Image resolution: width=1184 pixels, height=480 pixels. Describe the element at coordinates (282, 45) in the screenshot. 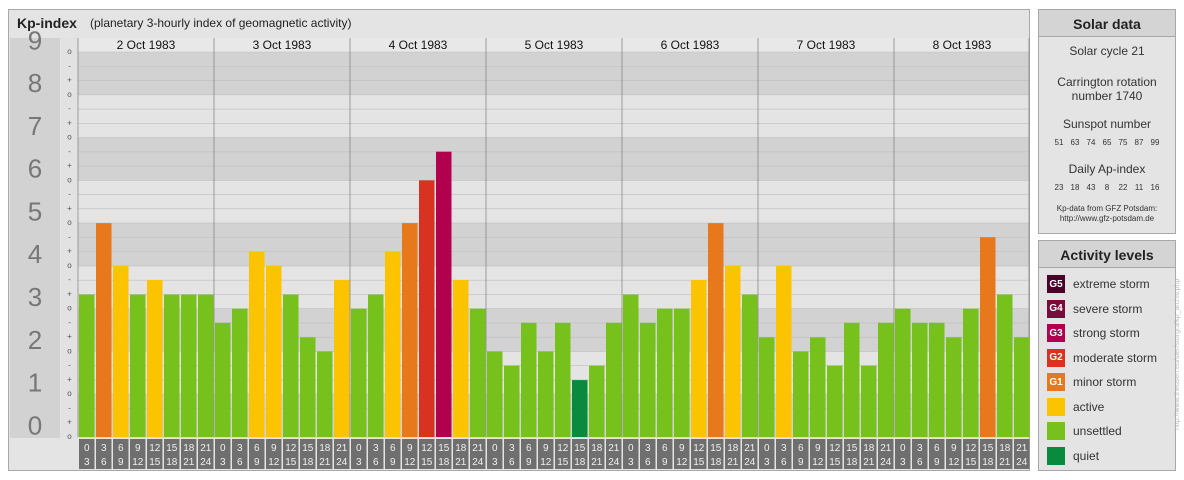

I see `day-label: 3 Oct 1983` at that location.